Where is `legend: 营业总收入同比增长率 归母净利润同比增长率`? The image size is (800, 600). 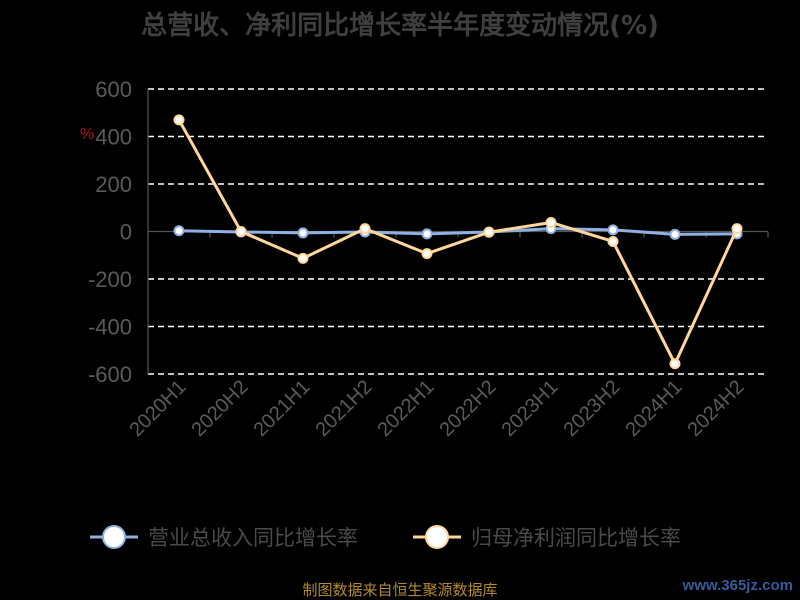
legend: 营业总收入同比增长率 归母净利润同比增长率 is located at coordinates (385, 537).